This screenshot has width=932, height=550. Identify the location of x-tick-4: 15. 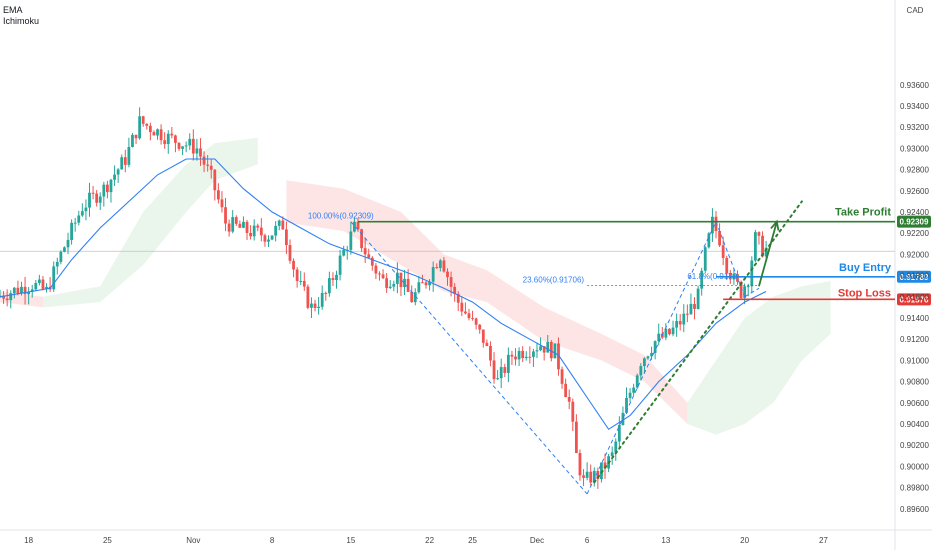
(350, 540).